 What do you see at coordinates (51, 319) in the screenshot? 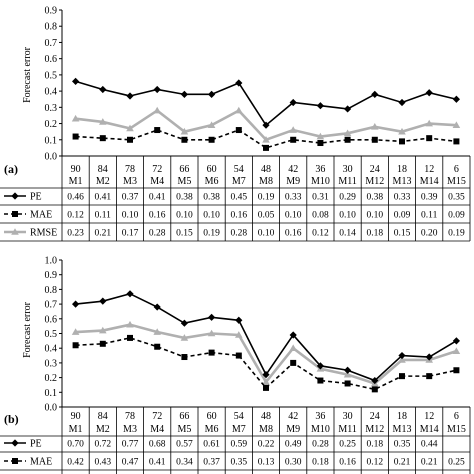
I see `y-tick-label: 0.6` at bounding box center [51, 319].